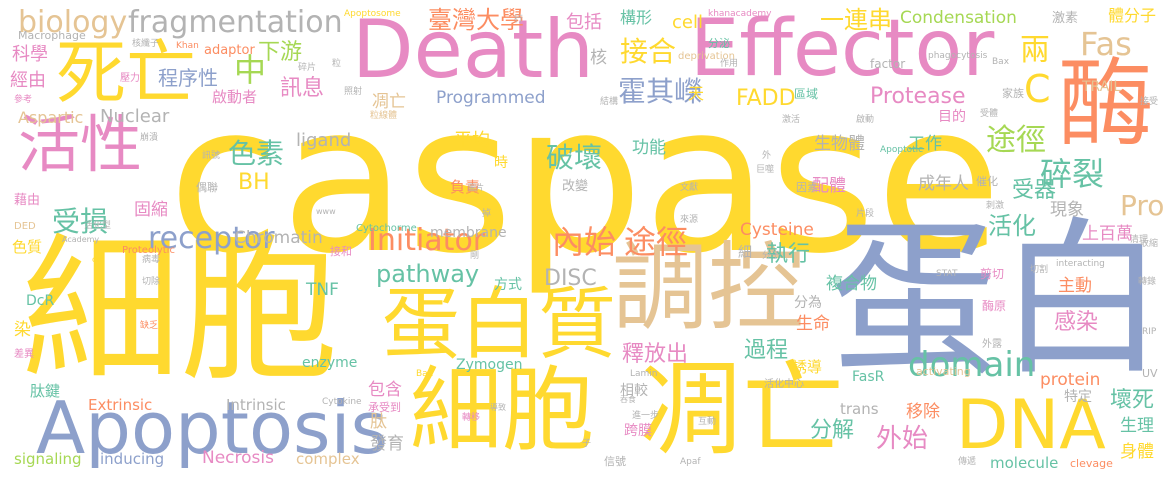 The image size is (1175, 482). What do you see at coordinates (1035, 50) in the screenshot?
I see `word-liang: 兩` at bounding box center [1035, 50].